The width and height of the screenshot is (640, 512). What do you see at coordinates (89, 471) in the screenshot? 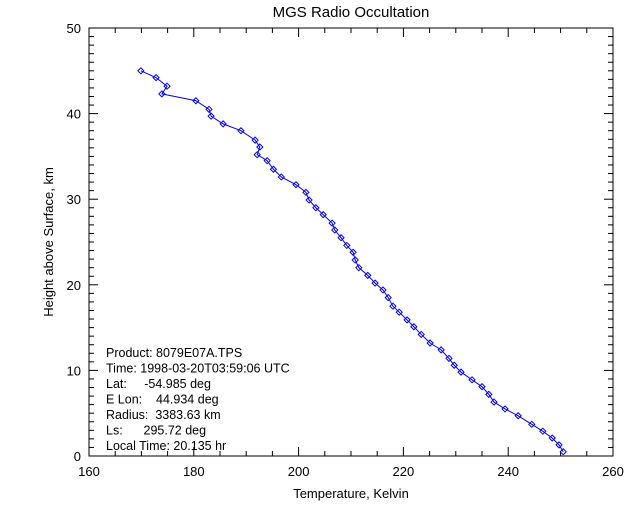
I see `x-tick-label: 160` at bounding box center [89, 471].